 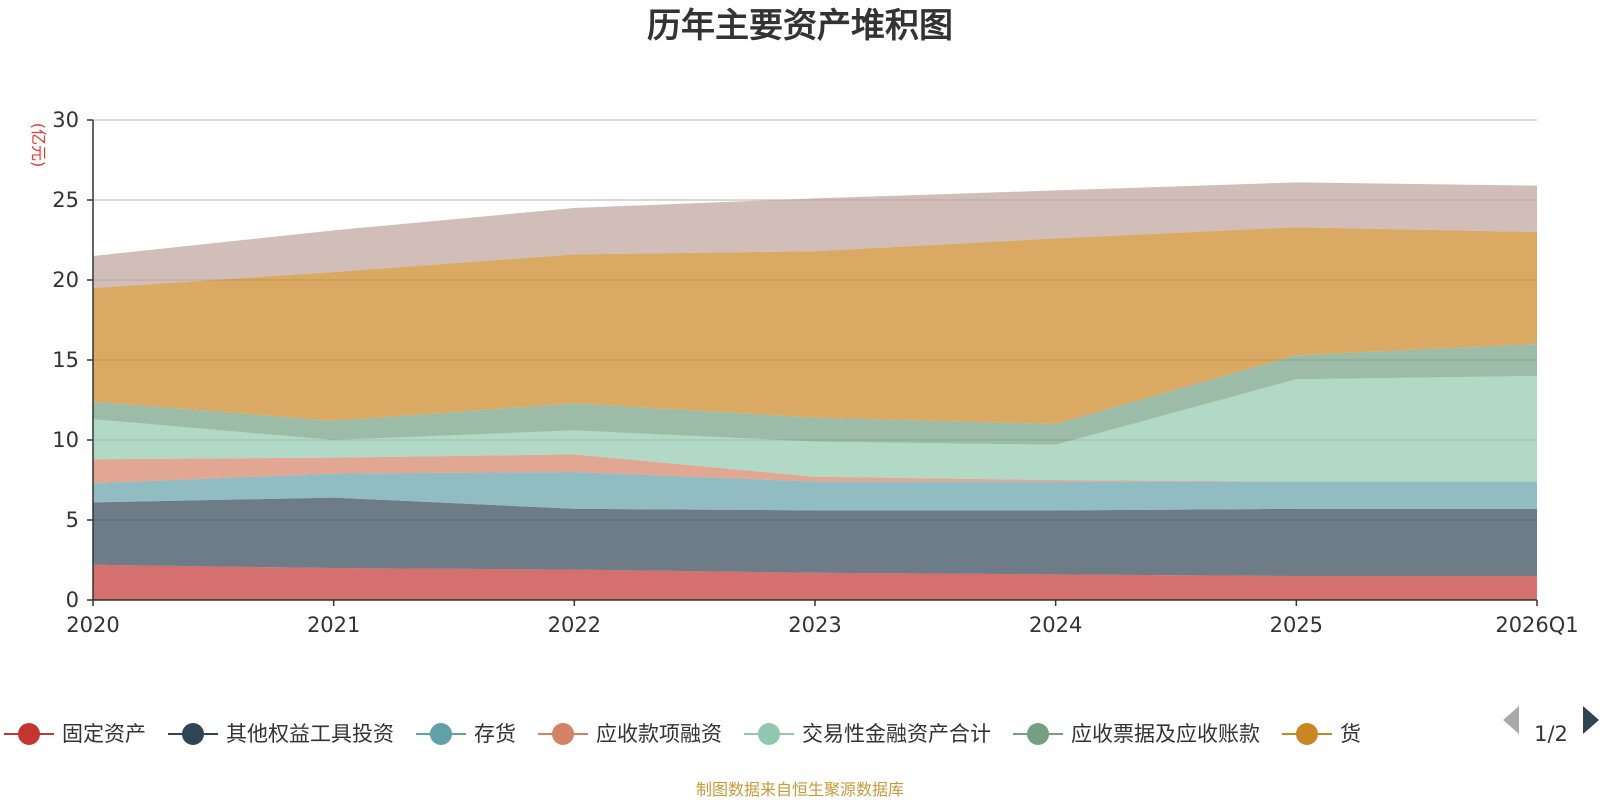 I want to click on x-tick-label: 2023, so click(x=814, y=625).